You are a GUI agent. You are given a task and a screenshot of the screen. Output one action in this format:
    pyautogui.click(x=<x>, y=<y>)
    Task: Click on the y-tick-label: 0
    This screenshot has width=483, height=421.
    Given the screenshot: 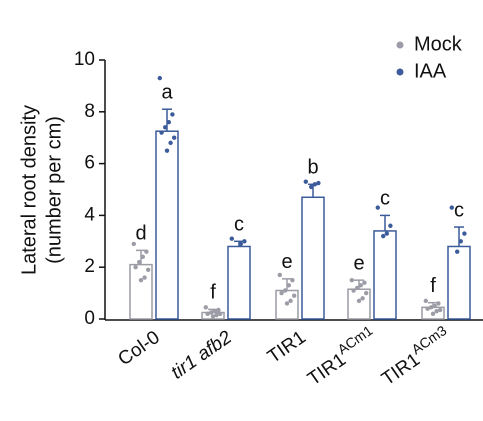 What is the action you would take?
    pyautogui.click(x=89, y=318)
    